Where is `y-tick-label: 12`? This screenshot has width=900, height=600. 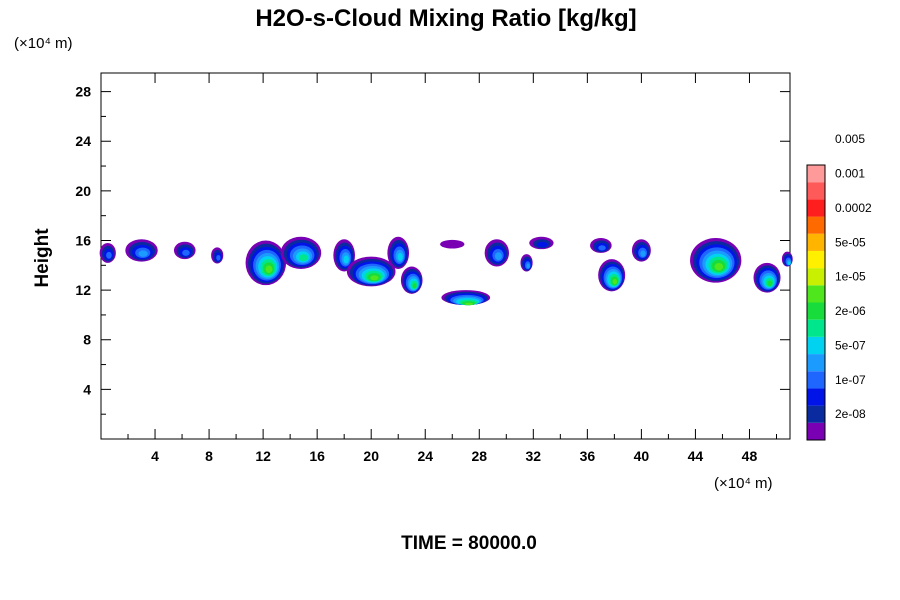 y-tick-label: 12 is located at coordinates (83, 290).